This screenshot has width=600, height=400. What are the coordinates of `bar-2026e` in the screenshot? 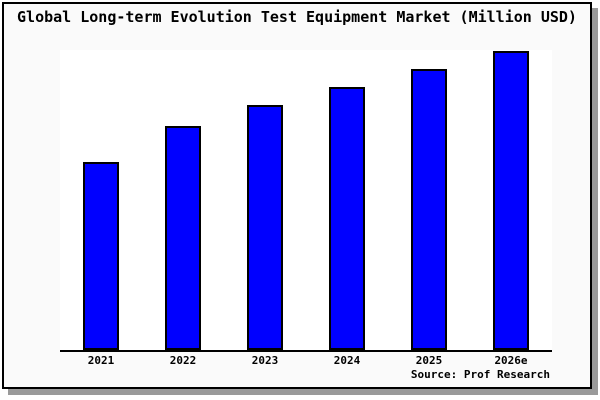 It's located at (511, 200).